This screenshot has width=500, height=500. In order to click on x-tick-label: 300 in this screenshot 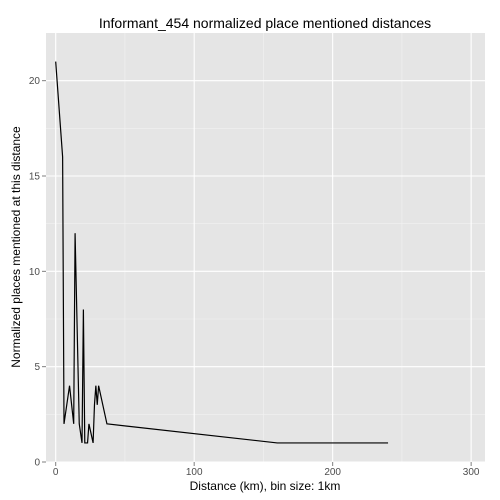, I will do `click(471, 472)`.